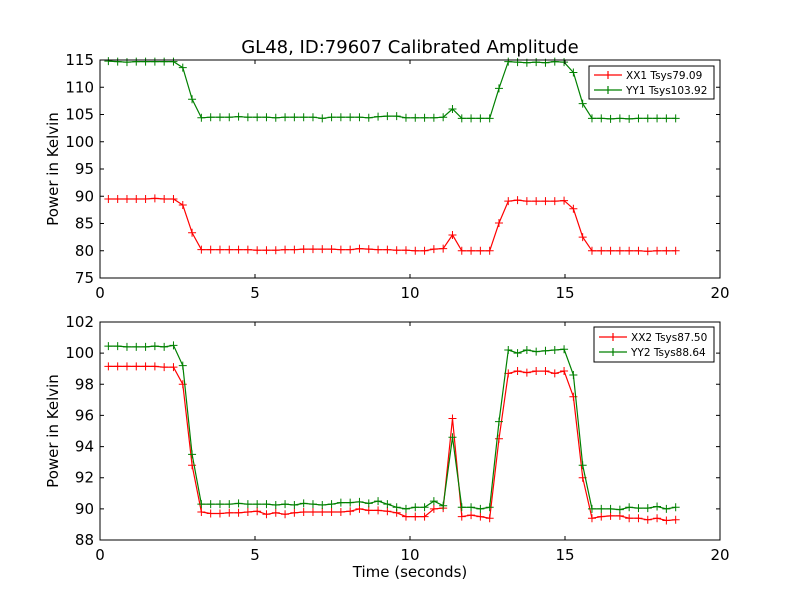 This screenshot has height=604, width=800. What do you see at coordinates (719, 555) in the screenshot?
I see `x-tick-label: 20` at bounding box center [719, 555].